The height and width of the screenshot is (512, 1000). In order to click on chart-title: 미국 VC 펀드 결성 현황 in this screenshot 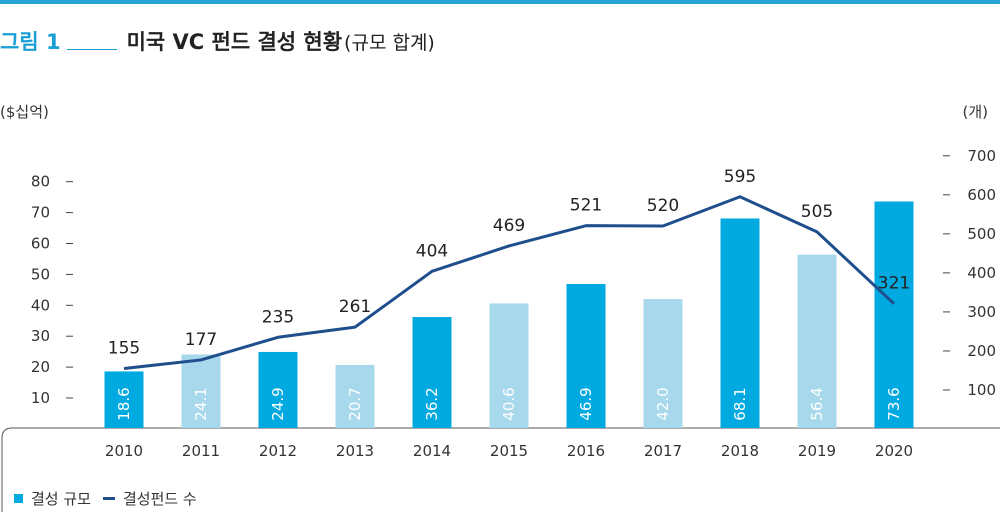, I will do `click(234, 42)`.